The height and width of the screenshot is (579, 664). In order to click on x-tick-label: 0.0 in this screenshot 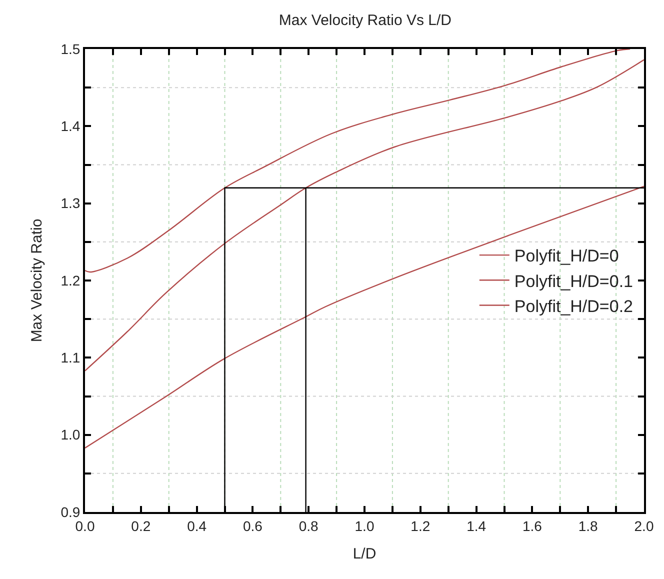, I will do `click(85, 526)`.